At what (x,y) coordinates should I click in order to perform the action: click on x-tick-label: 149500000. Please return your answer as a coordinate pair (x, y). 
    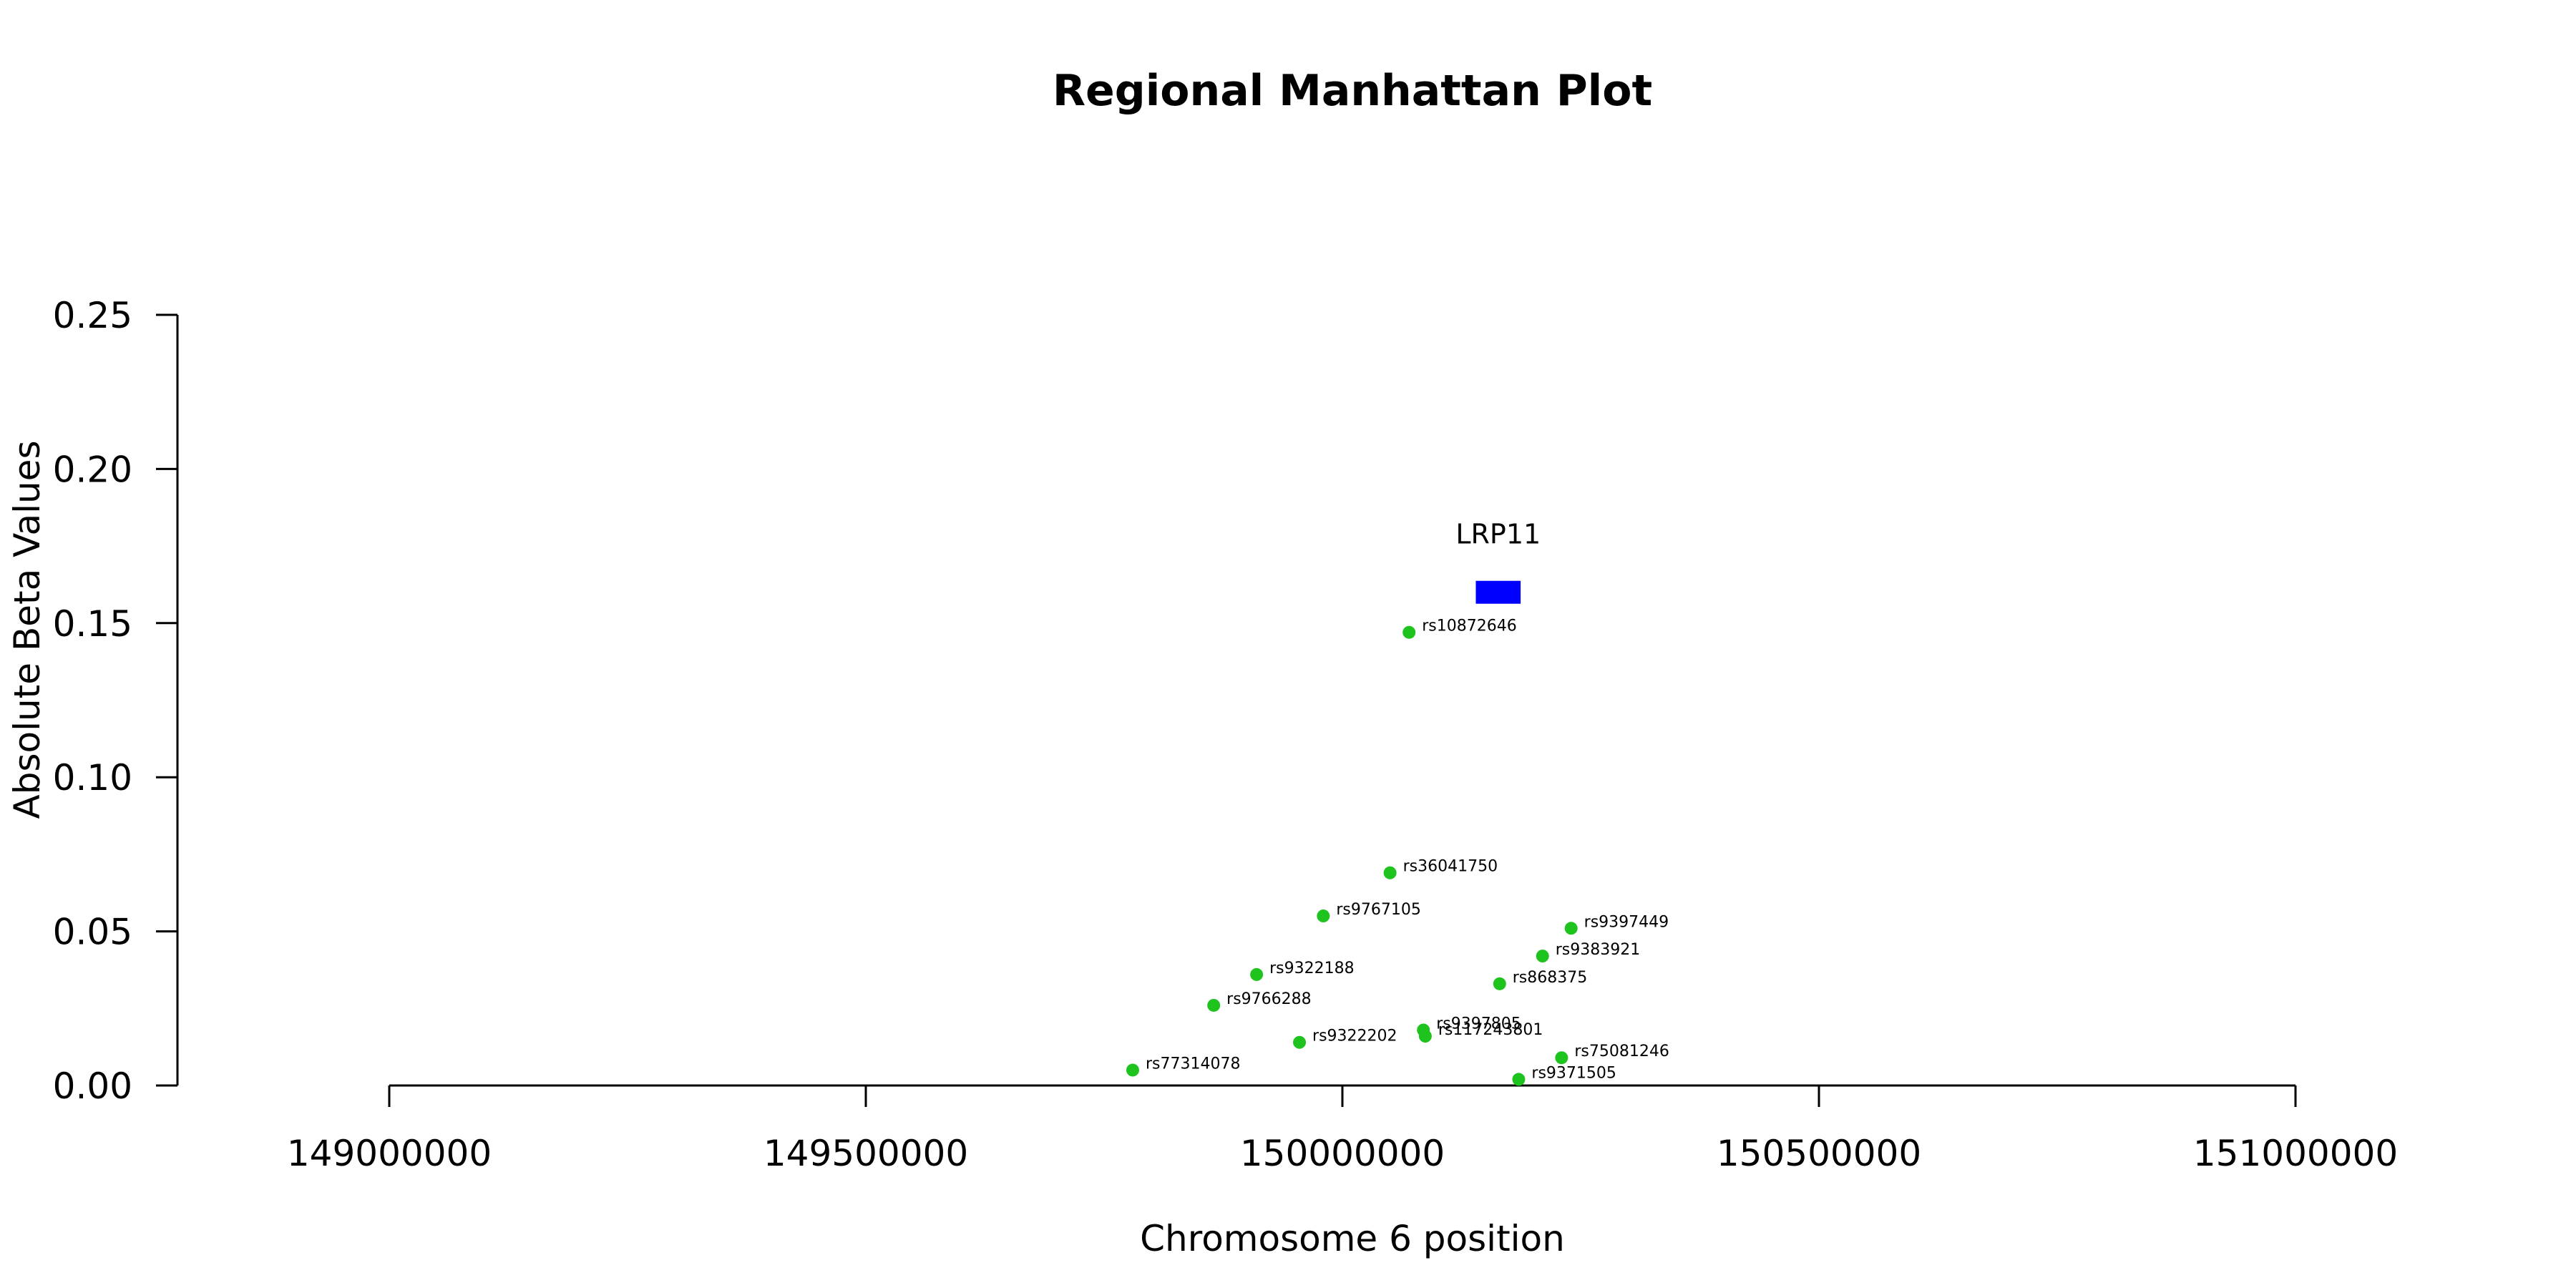
    Looking at the image, I should click on (865, 1153).